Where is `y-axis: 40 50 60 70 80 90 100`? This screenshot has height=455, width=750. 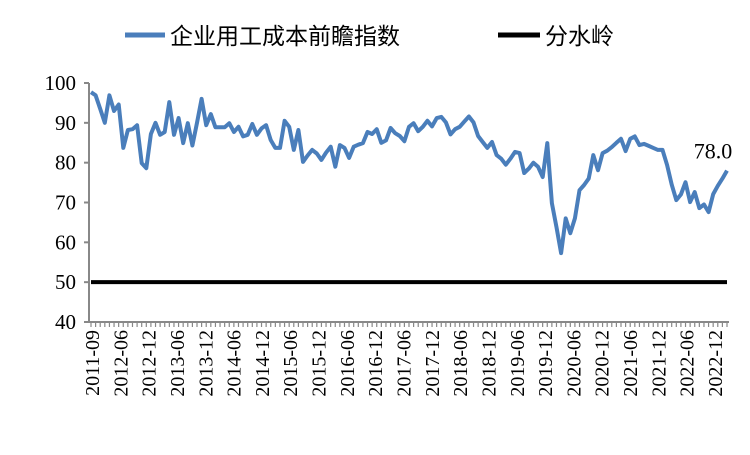
y-axis: 40 50 60 70 80 90 100 is located at coordinates (67, 202).